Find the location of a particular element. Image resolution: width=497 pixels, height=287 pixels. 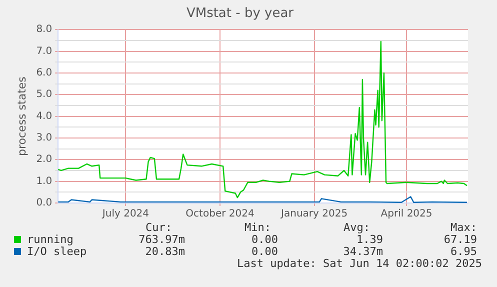

y-tick-label: 2.0 is located at coordinates (44, 160).